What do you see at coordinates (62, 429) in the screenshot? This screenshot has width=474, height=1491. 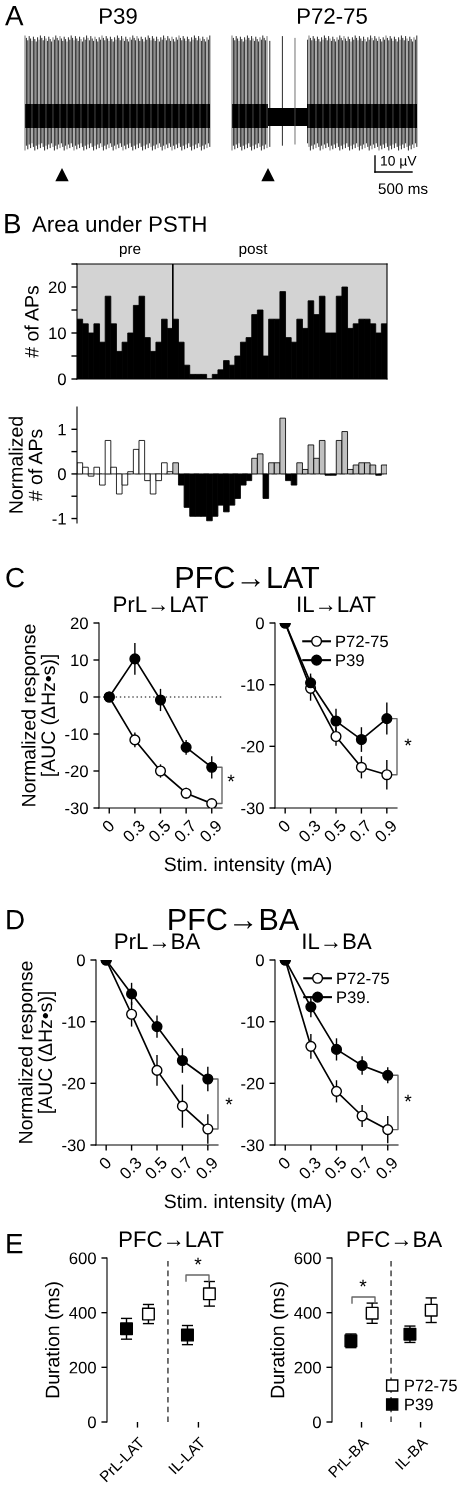 I see `y-tick-label: 1` at bounding box center [62, 429].